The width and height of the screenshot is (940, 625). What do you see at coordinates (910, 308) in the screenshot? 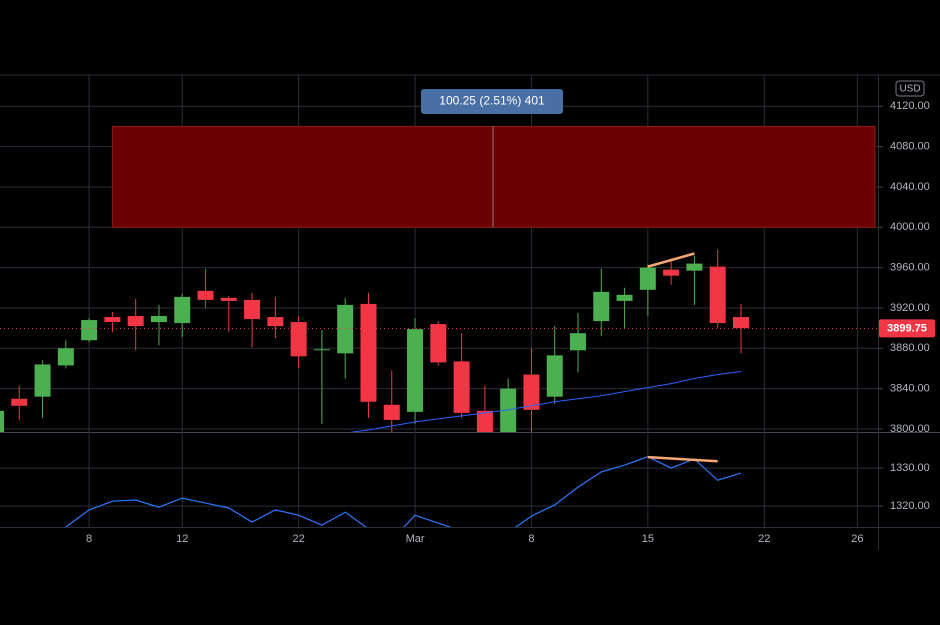
I see `y-tick-label: 3920.00` at bounding box center [910, 308].